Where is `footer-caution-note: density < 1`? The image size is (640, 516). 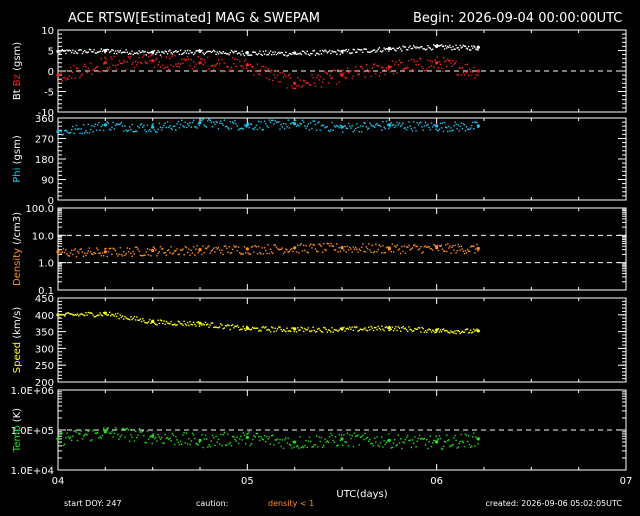
footer-caution-note: density < 1 is located at coordinates (291, 503).